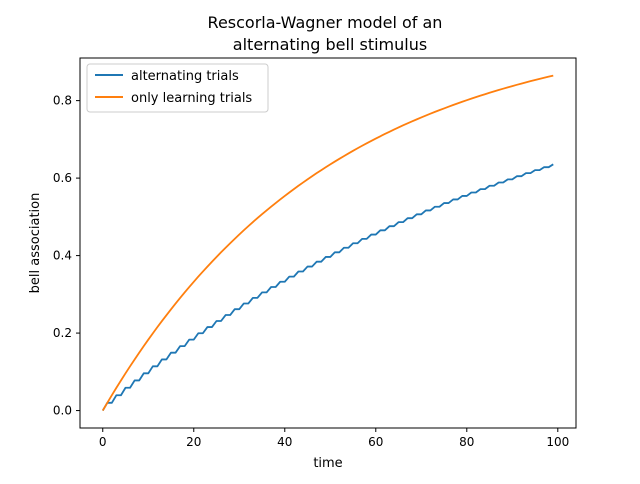 The height and width of the screenshot is (484, 640). Describe the element at coordinates (466, 442) in the screenshot. I see `x-tick-label: 80` at that location.